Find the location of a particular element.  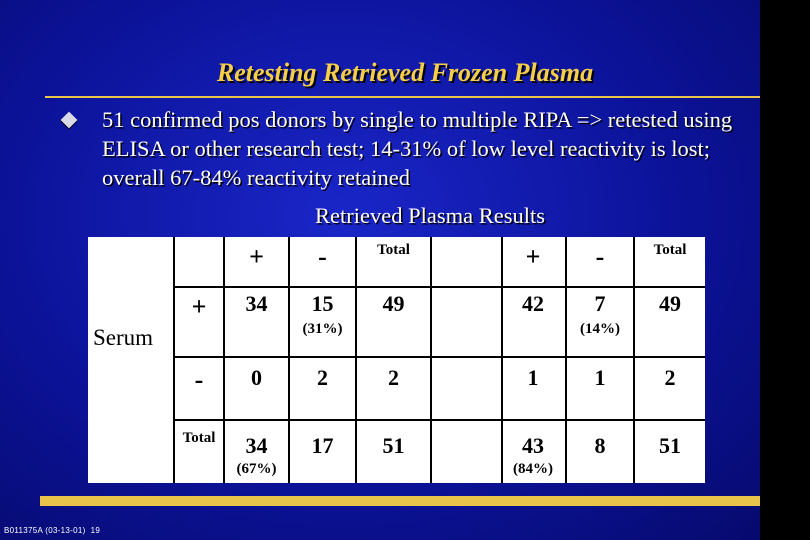

table-heading: Retrieved Plasma Results is located at coordinates (430, 215).